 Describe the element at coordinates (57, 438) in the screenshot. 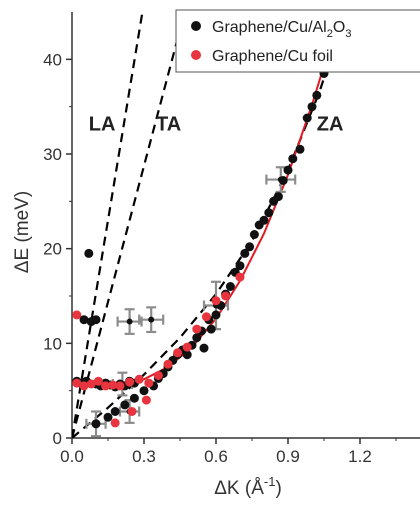

I see `y-tick-label: 0` at that location.